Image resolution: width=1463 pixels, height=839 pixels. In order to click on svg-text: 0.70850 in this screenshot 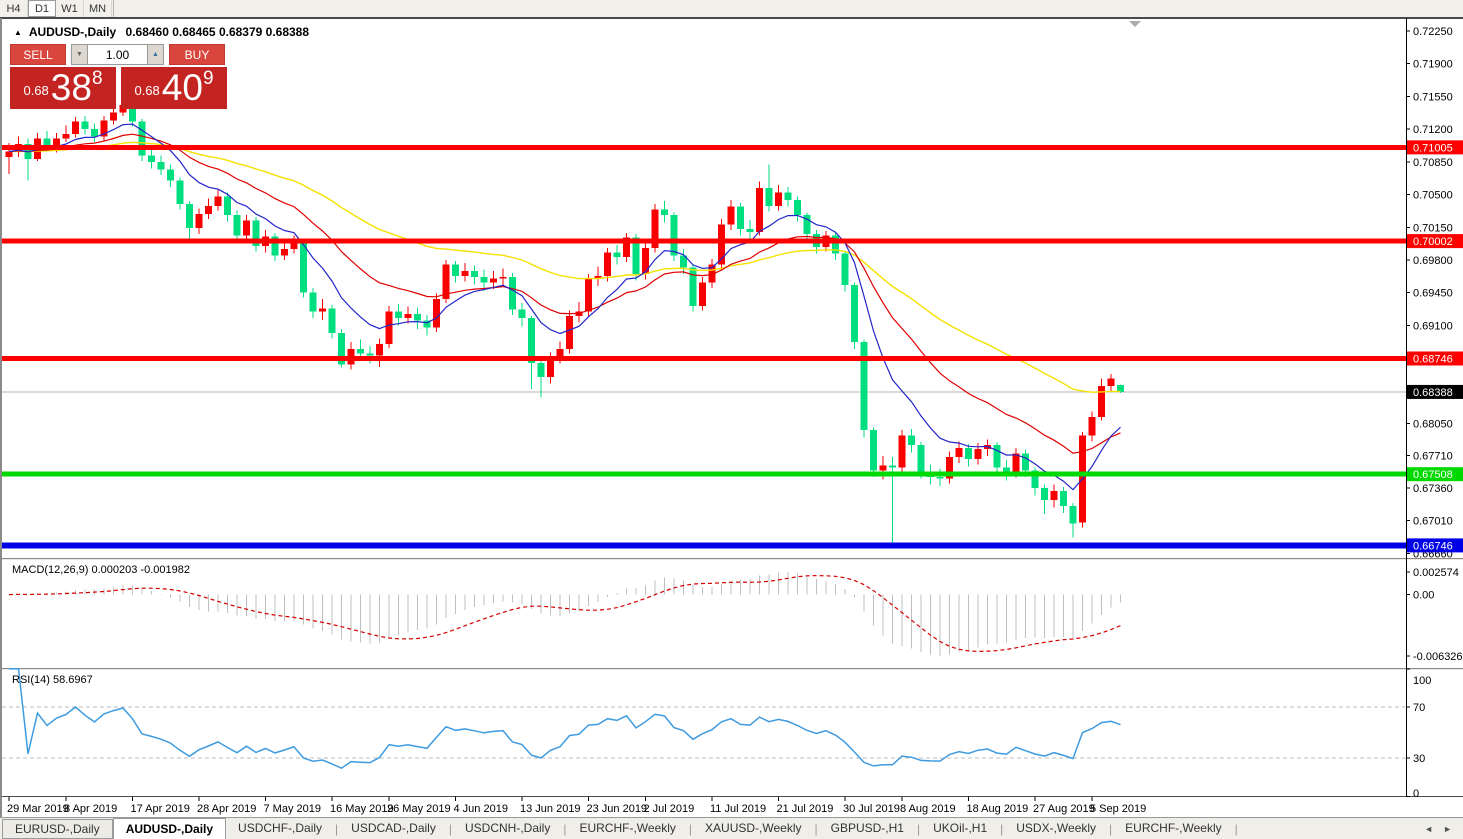, I will do `click(1433, 163)`.